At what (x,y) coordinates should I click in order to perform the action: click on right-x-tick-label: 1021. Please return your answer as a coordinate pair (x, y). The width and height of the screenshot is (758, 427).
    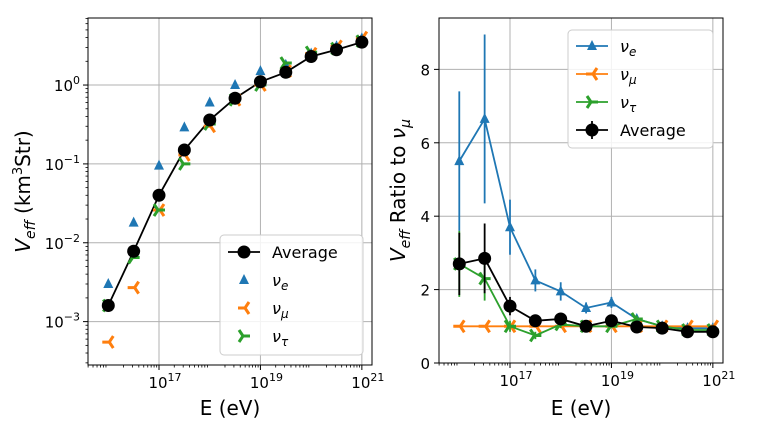
    Looking at the image, I should click on (718, 379).